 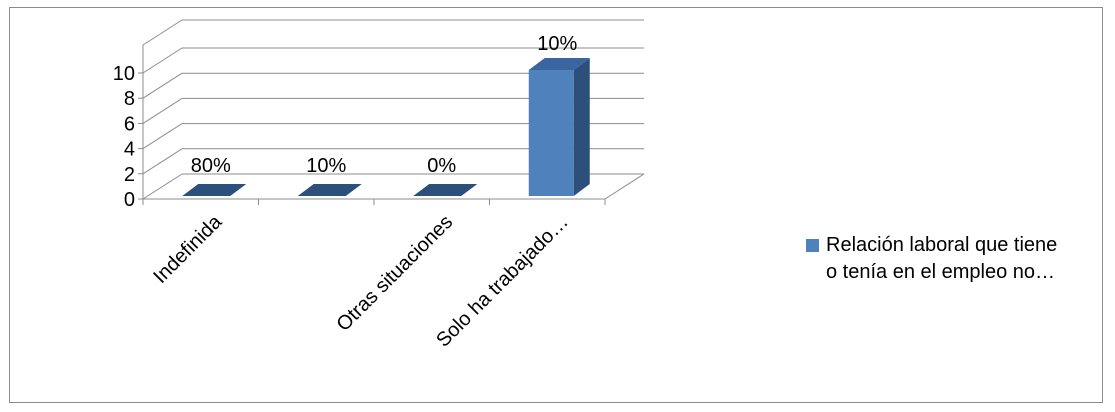 What do you see at coordinates (551, 133) in the screenshot?
I see `bar-front` at bounding box center [551, 133].